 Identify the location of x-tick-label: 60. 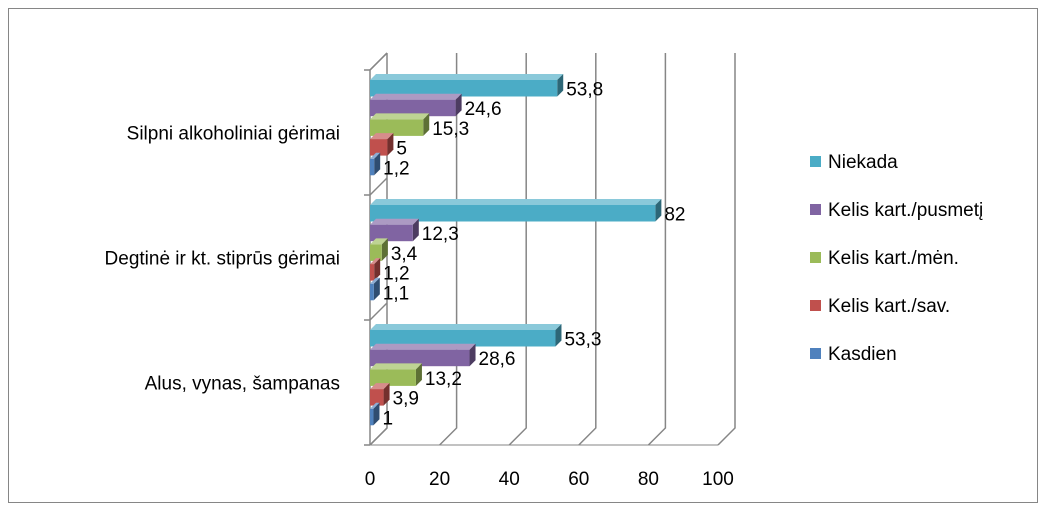
(578, 479).